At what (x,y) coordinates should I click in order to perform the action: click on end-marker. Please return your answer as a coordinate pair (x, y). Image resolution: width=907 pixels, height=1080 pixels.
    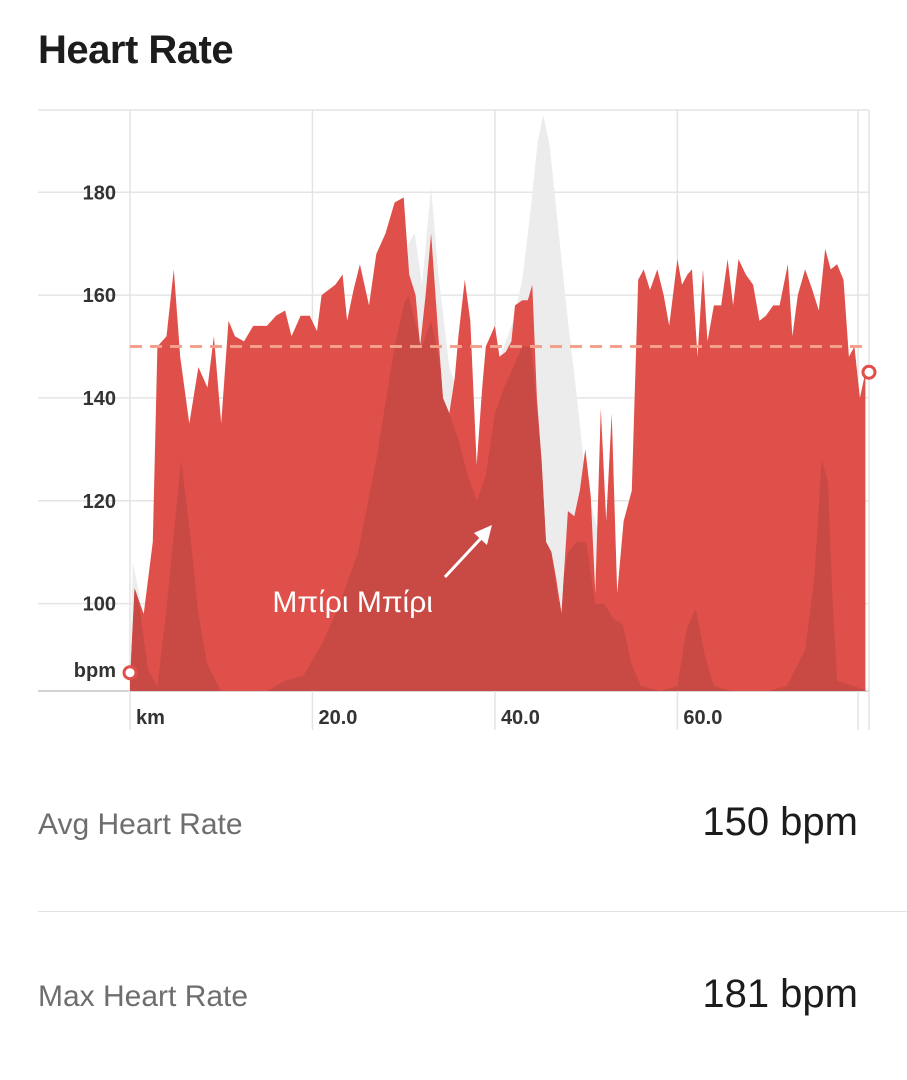
    Looking at the image, I should click on (869, 372).